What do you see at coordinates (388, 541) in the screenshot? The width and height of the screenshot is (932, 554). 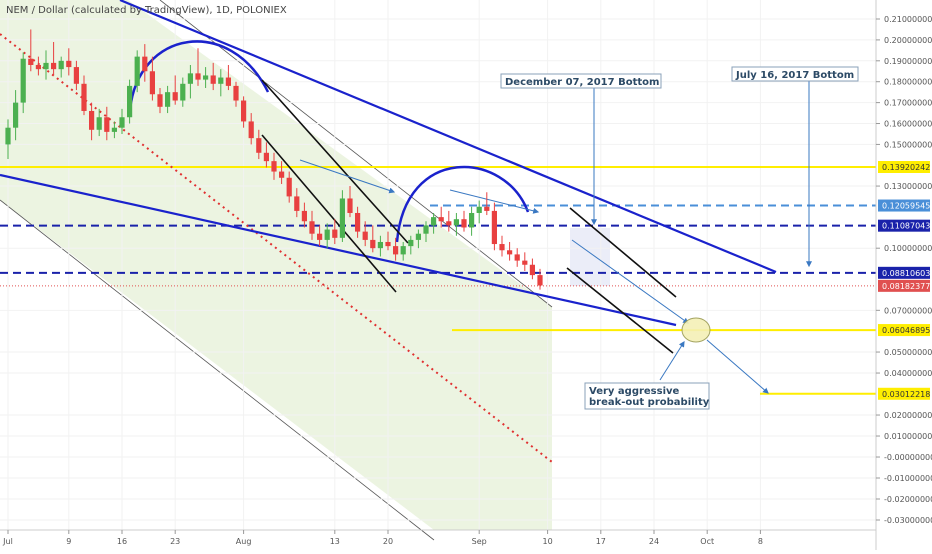 I see `x-tick-label: 20` at bounding box center [388, 541].